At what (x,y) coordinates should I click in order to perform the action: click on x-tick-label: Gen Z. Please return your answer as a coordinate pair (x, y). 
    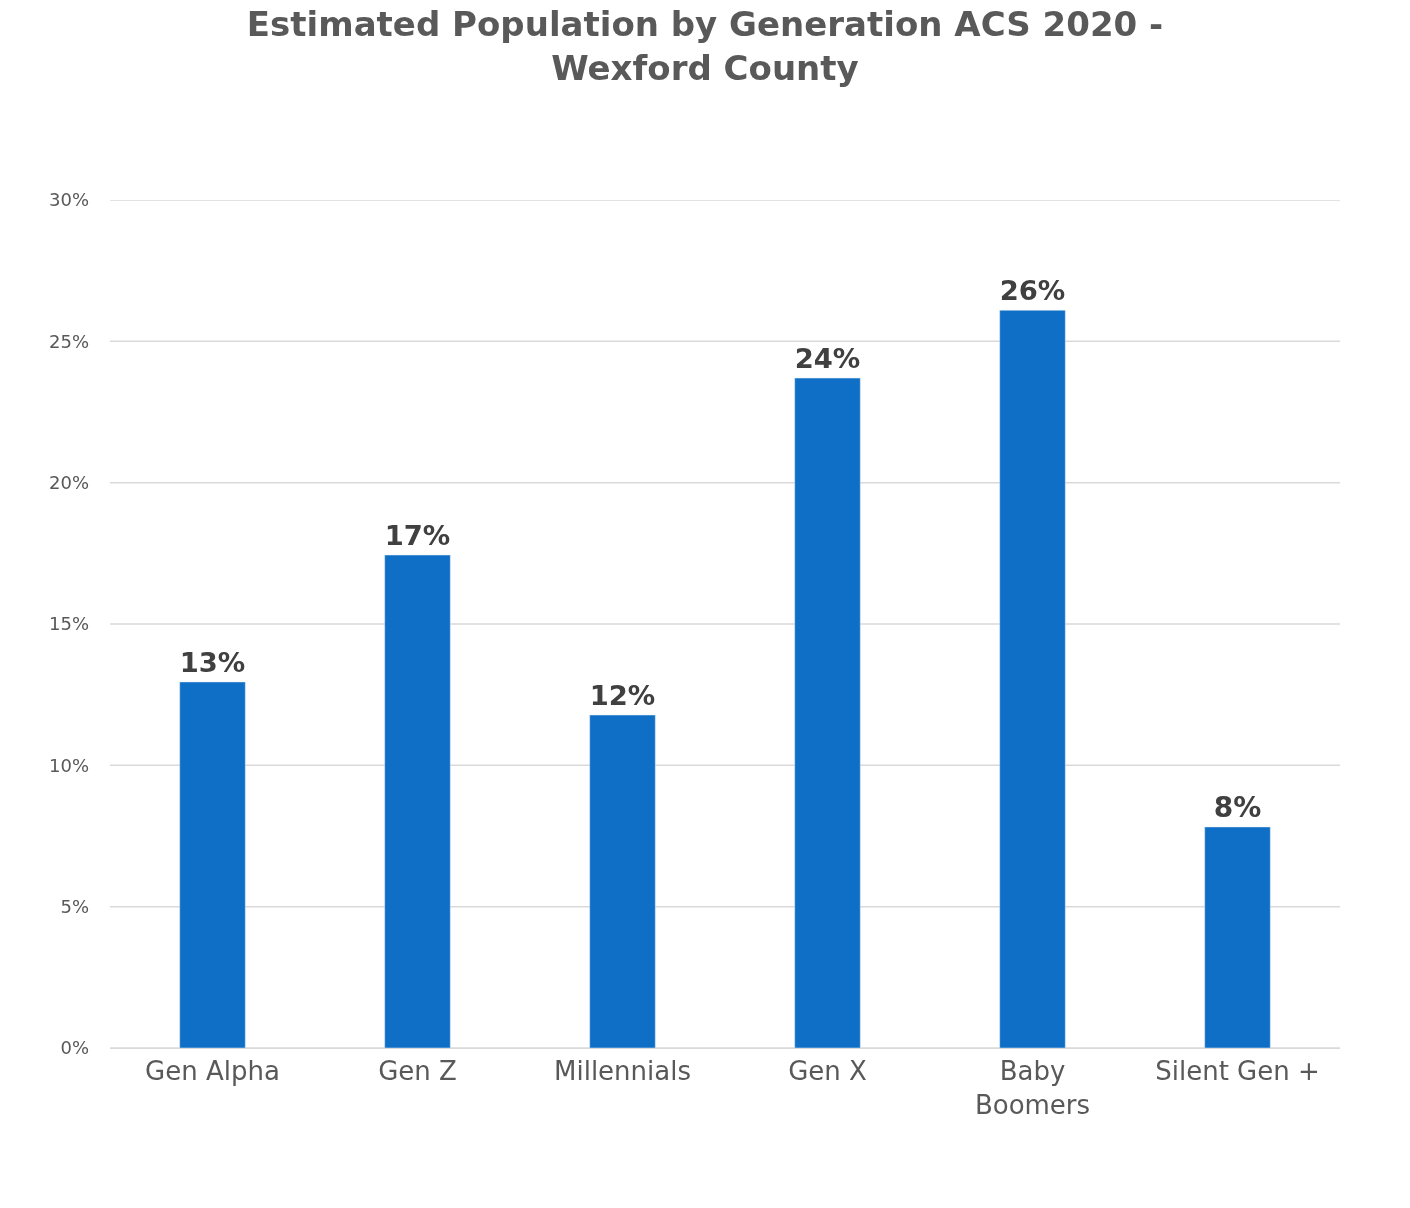
    Looking at the image, I should click on (417, 1071).